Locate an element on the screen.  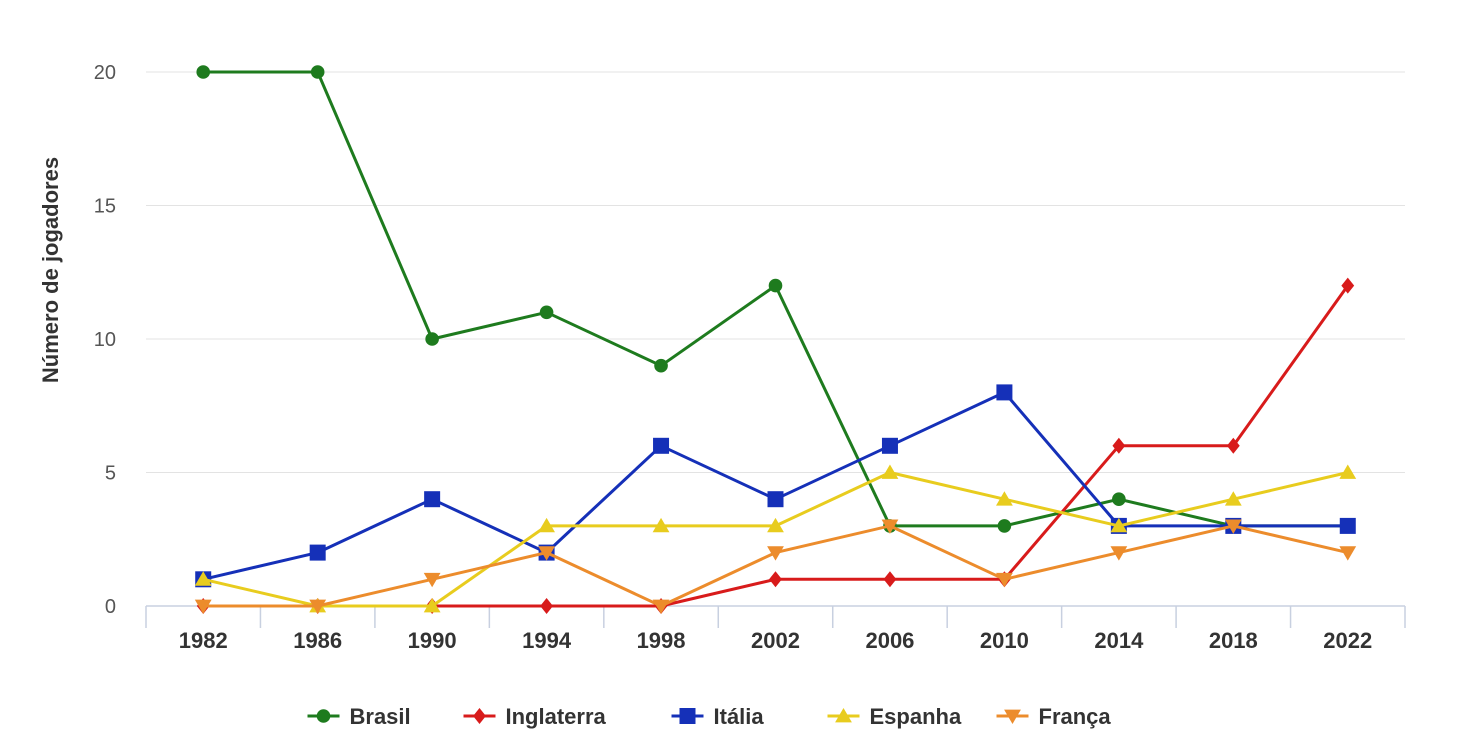
y-axis-title: Número de jogadores is located at coordinates (50, 270).